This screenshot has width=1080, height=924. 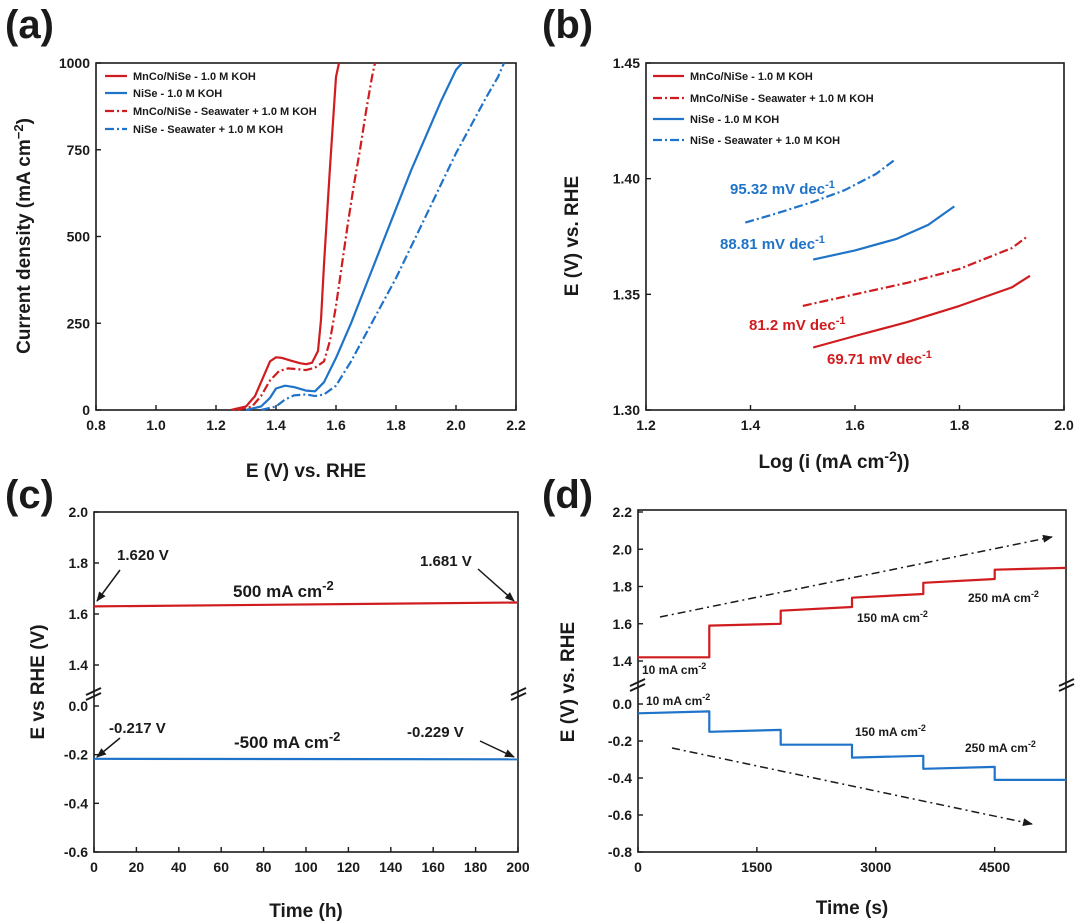 I want to click on panel-a-series, so click(x=368, y=237).